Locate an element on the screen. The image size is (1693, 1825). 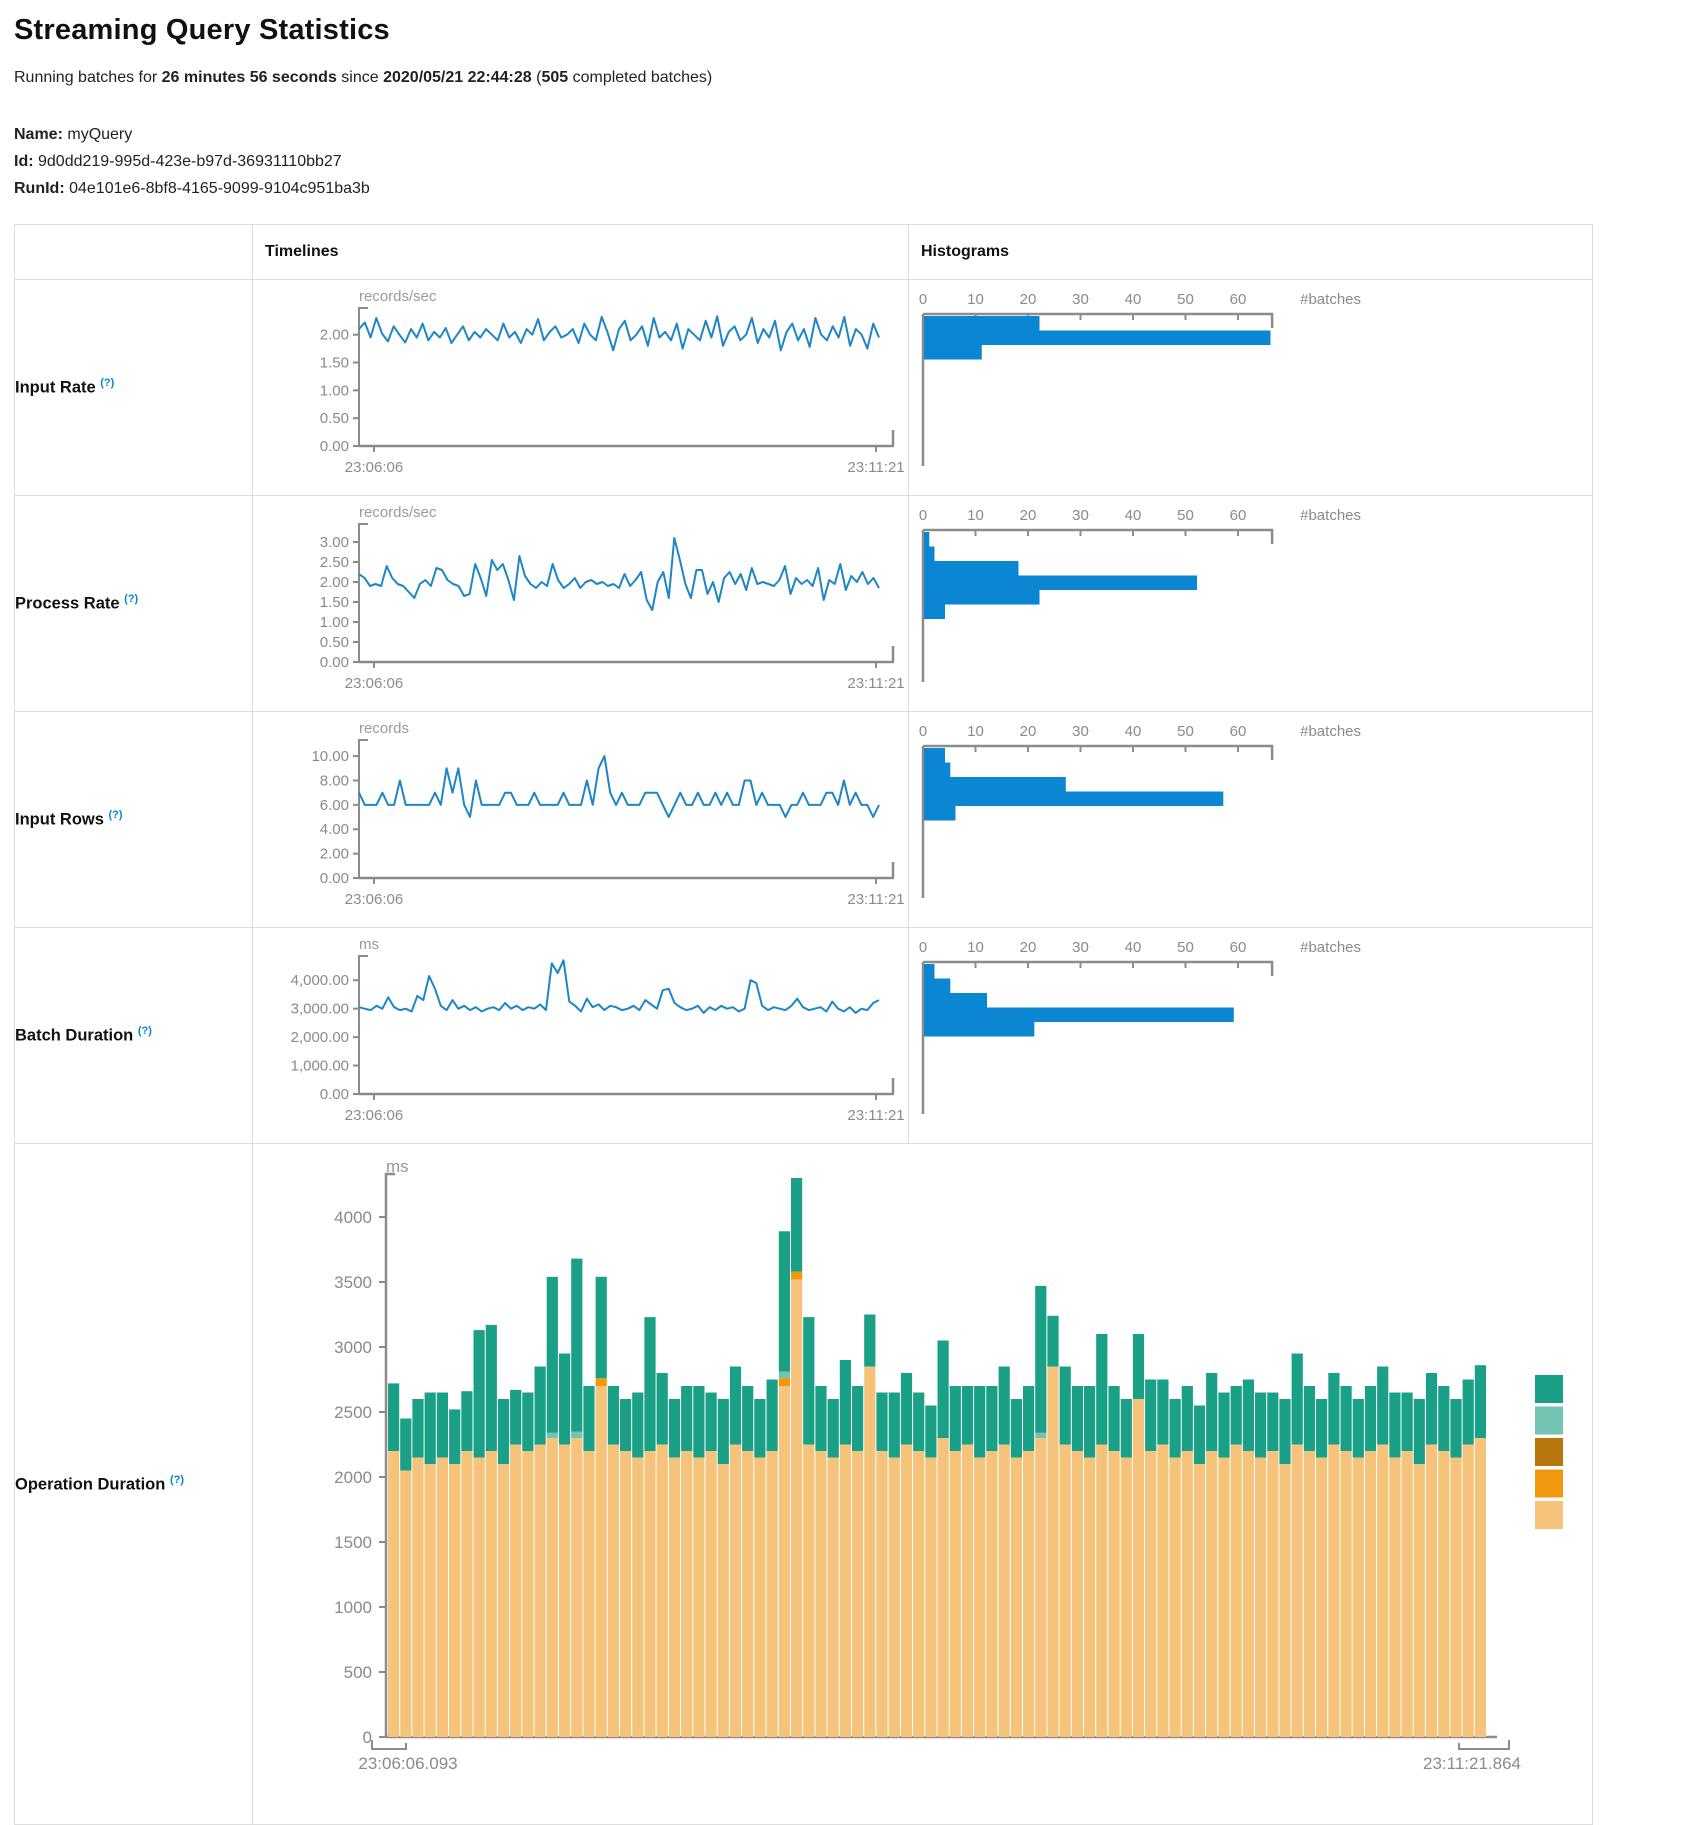
svg-text: 1.50 is located at coordinates (334, 363).